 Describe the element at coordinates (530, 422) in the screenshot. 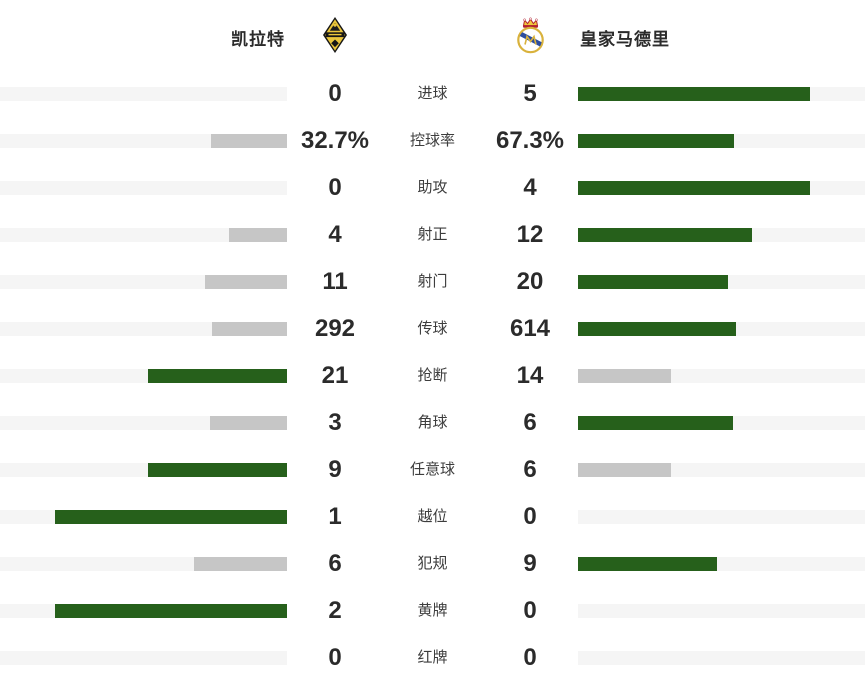

I see `away-value: 6` at that location.